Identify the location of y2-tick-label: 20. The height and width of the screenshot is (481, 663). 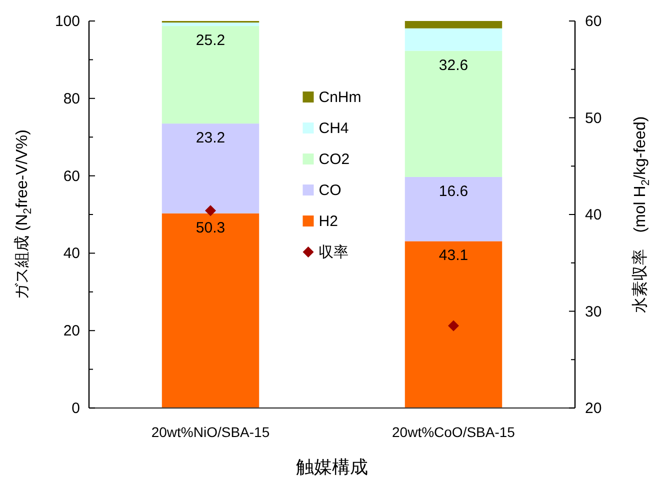
(593, 408).